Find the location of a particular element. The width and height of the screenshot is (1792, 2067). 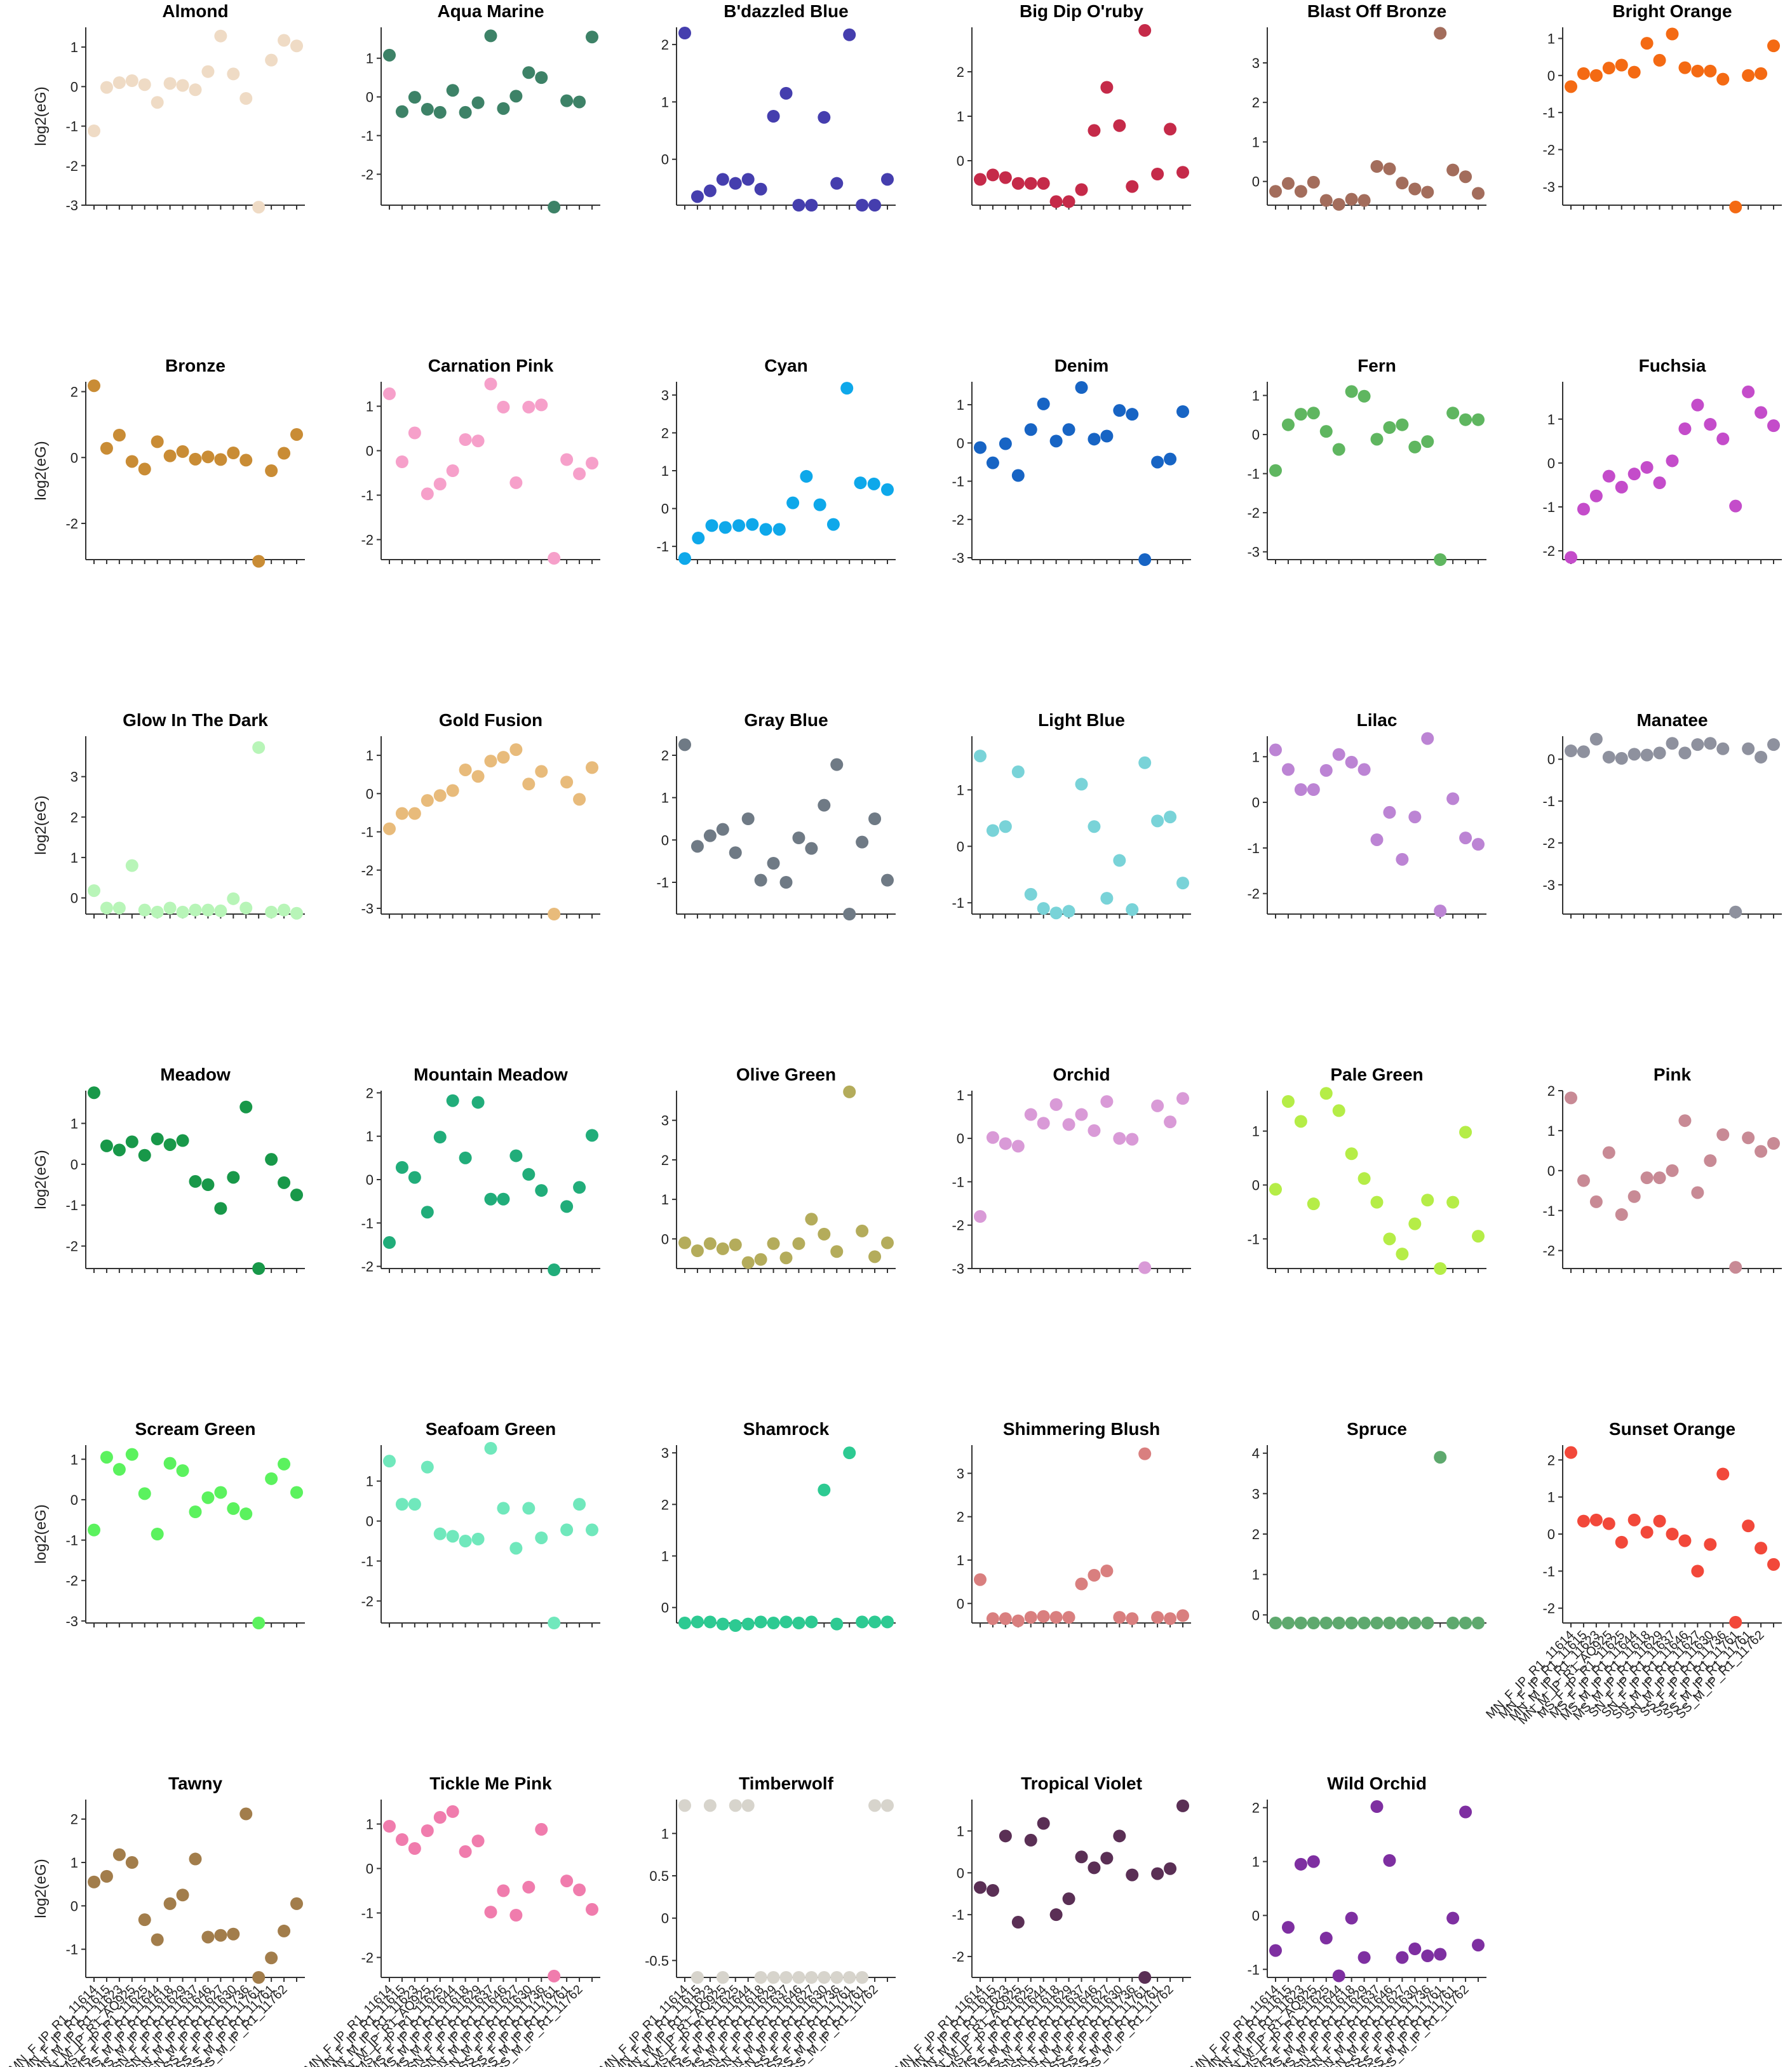

facet-title: Pink is located at coordinates (1673, 1074).